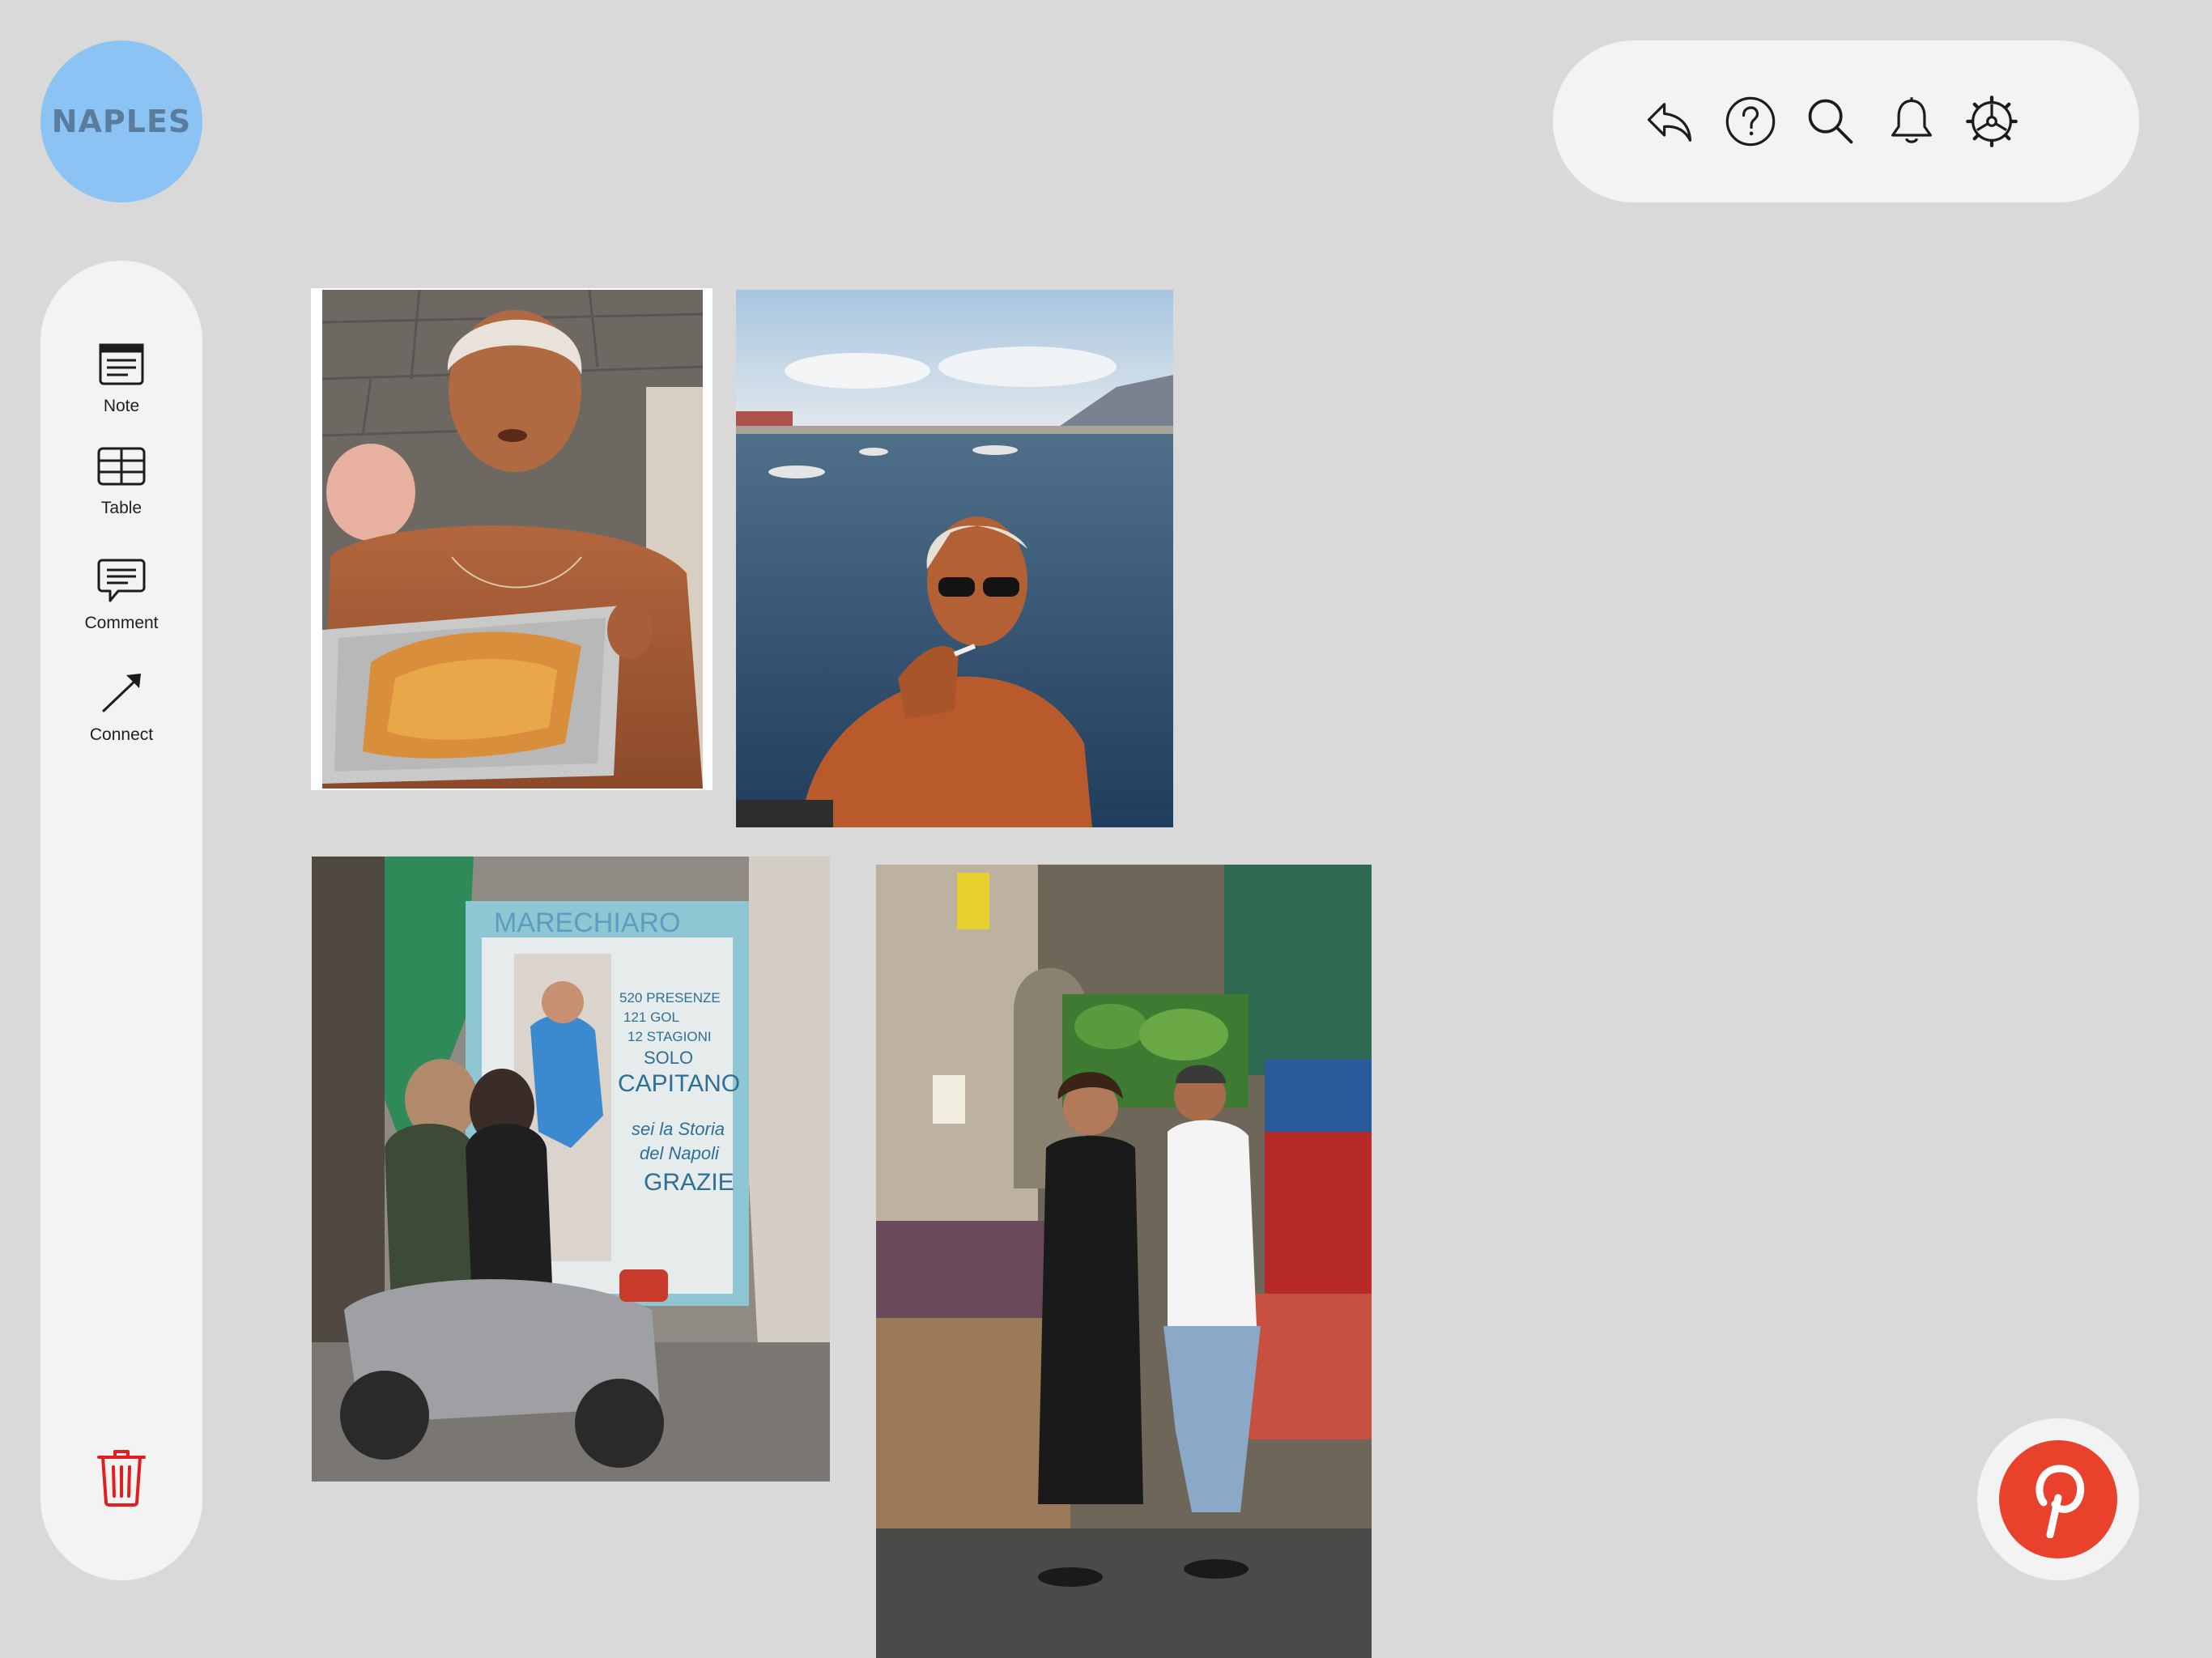 The height and width of the screenshot is (1658, 2212). What do you see at coordinates (122, 693) in the screenshot?
I see `connect-arrow-icon` at bounding box center [122, 693].